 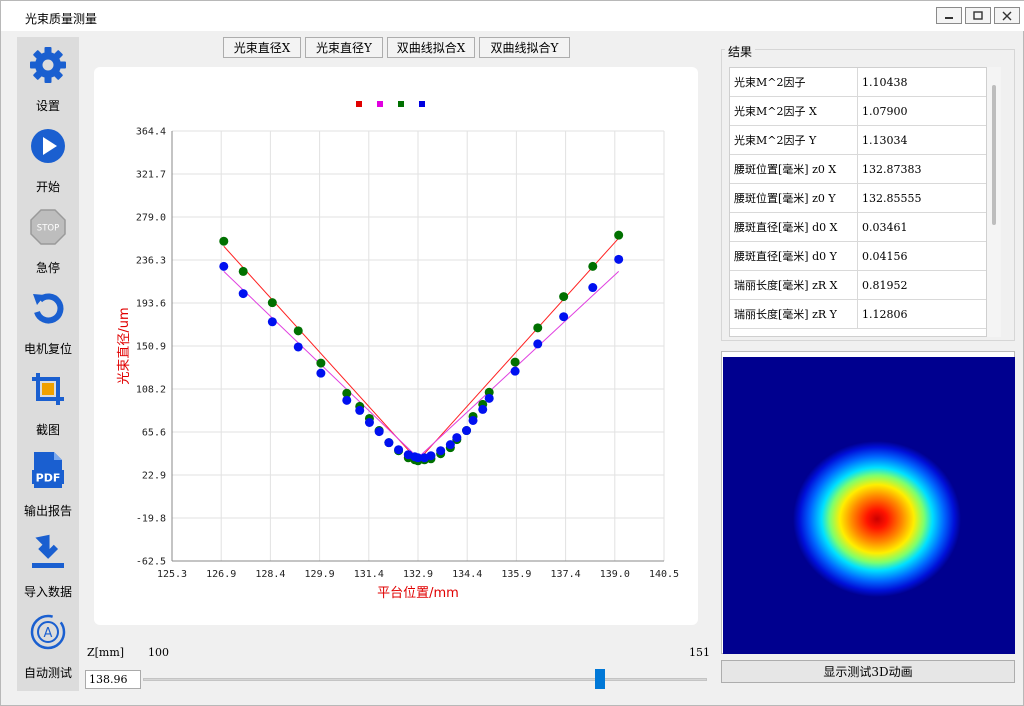 What do you see at coordinates (47, 673) in the screenshot?
I see `sidebar-label: 自动测试` at bounding box center [47, 673].